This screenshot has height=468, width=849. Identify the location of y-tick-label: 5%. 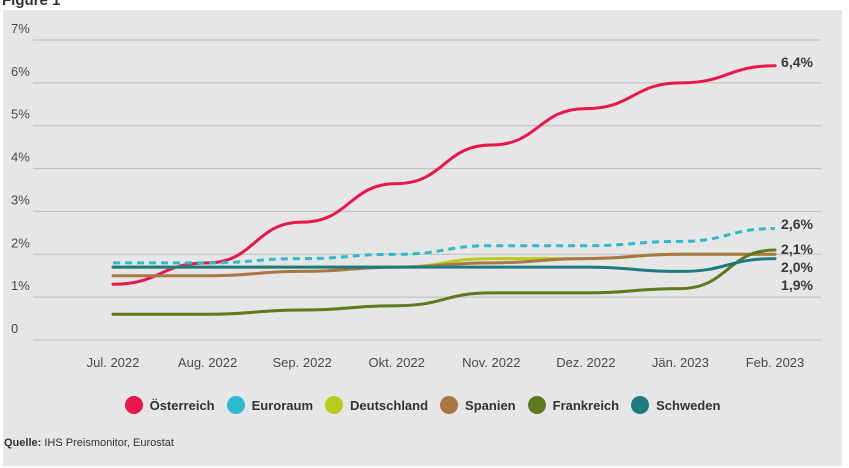
(20, 114).